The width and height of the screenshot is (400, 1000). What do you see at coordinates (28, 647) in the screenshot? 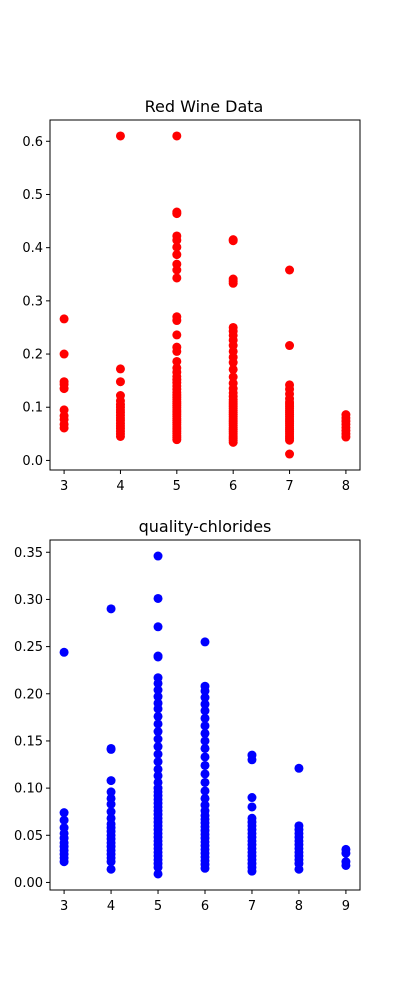
I see `y-tick-label: 0.25` at bounding box center [28, 647].